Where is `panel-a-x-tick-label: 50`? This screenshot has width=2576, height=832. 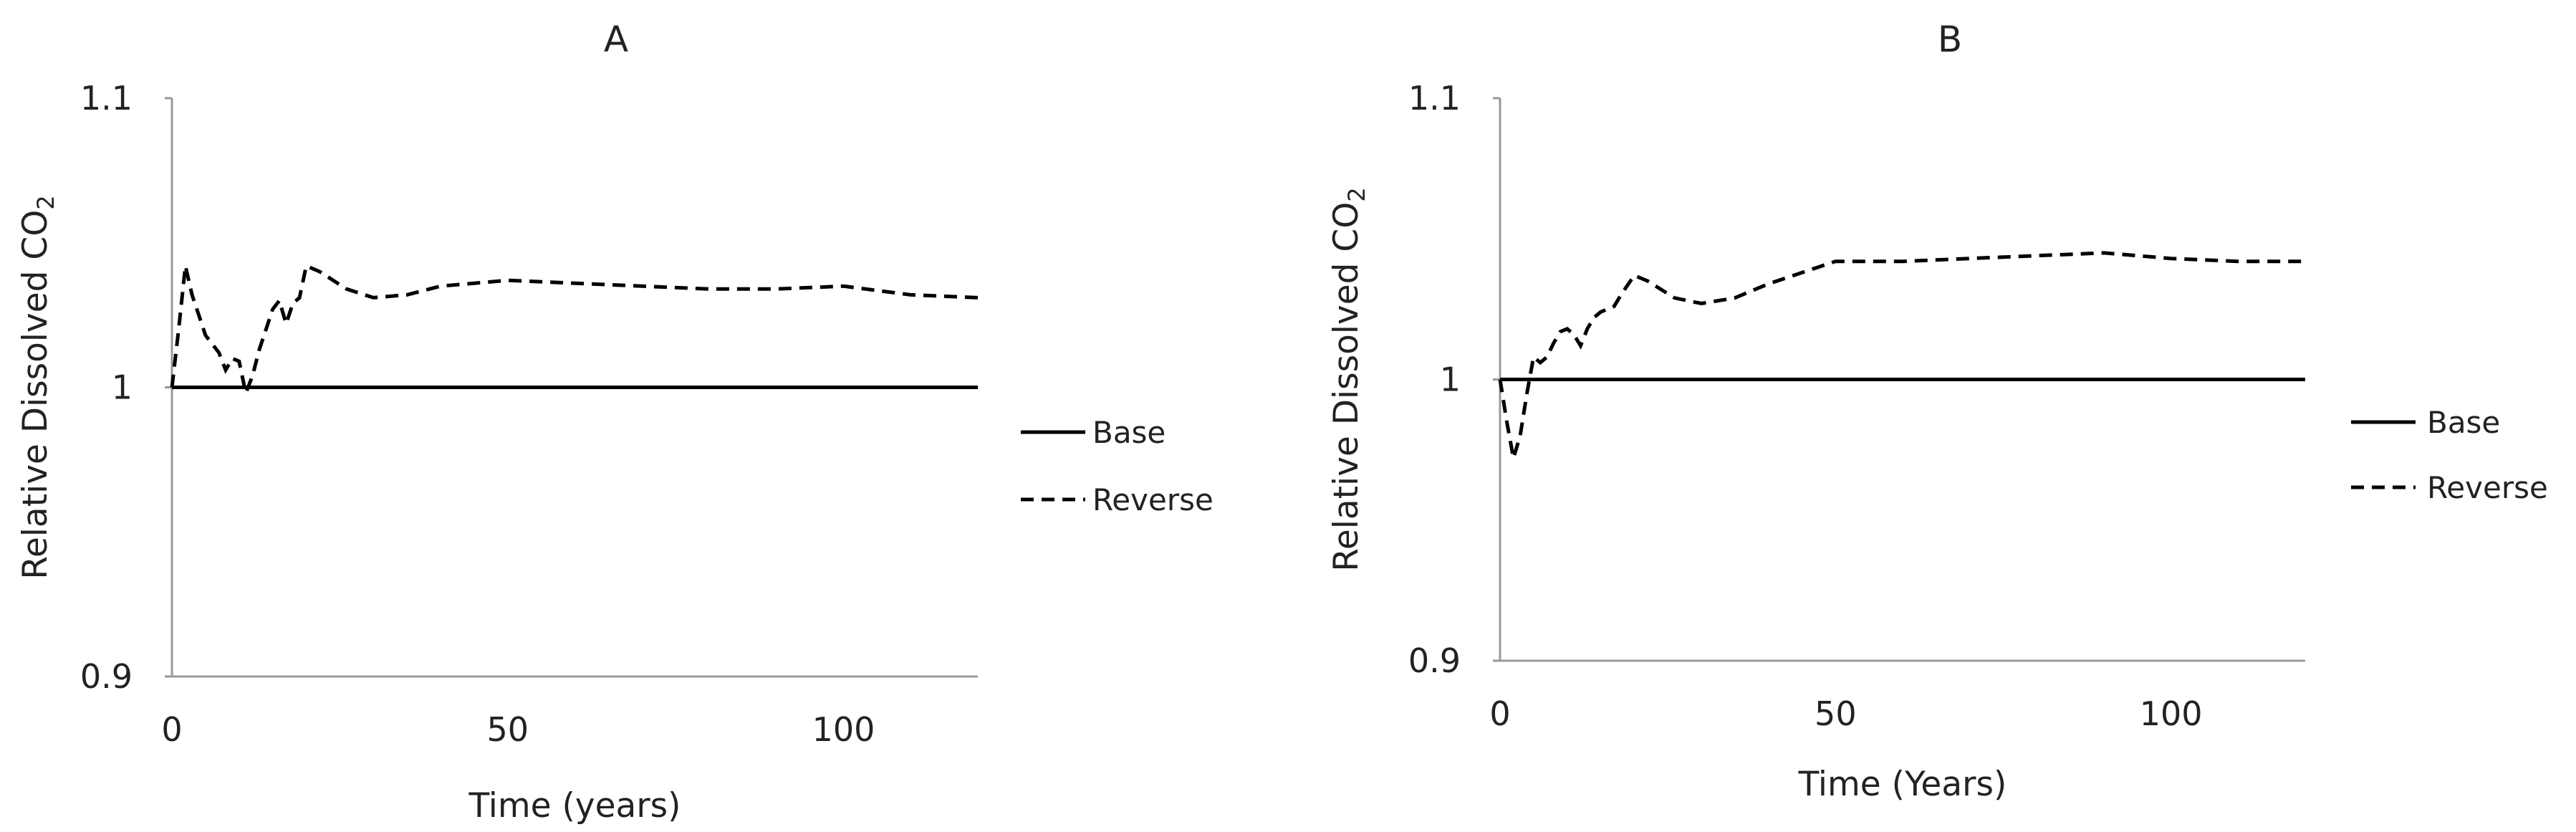
panel-a-x-tick-label: 50 is located at coordinates (507, 729).